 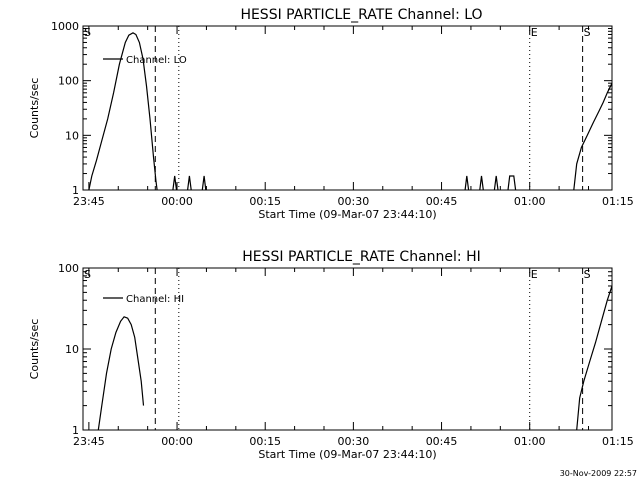 What do you see at coordinates (347, 214) in the screenshot?
I see `x-axis-label-lo: Start Time (09-Mar-07 23:44:10)` at bounding box center [347, 214].